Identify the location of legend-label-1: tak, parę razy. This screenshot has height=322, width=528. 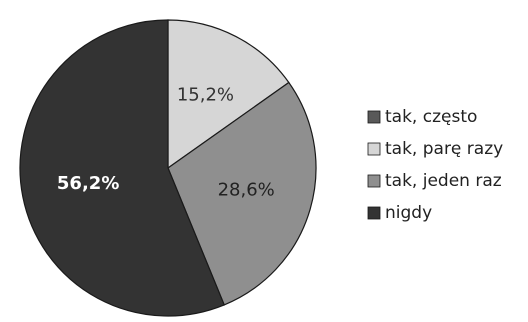
(444, 149).